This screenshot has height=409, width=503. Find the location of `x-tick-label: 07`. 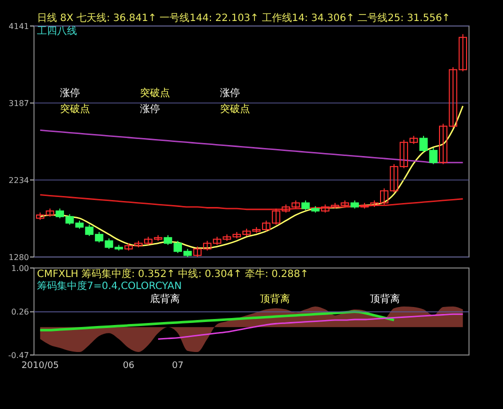

x-tick-label: 07 is located at coordinates (178, 366).